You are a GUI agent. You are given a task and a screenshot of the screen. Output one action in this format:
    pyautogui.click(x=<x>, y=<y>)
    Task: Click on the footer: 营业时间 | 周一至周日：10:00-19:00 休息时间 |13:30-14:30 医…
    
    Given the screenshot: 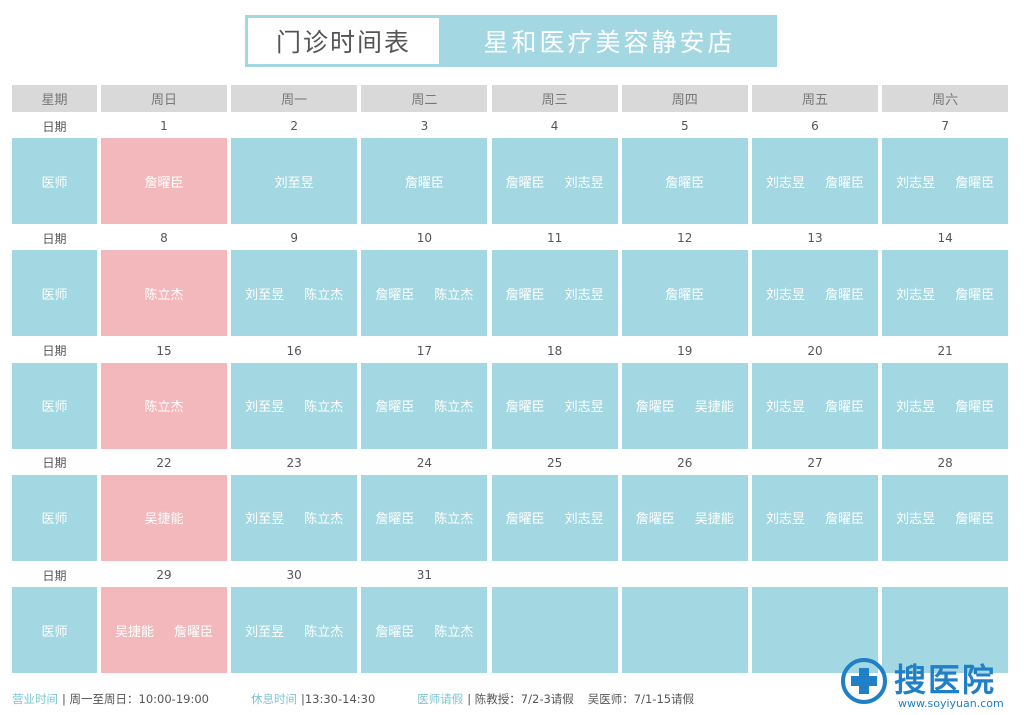 What is the action you would take?
    pyautogui.click(x=360, y=699)
    